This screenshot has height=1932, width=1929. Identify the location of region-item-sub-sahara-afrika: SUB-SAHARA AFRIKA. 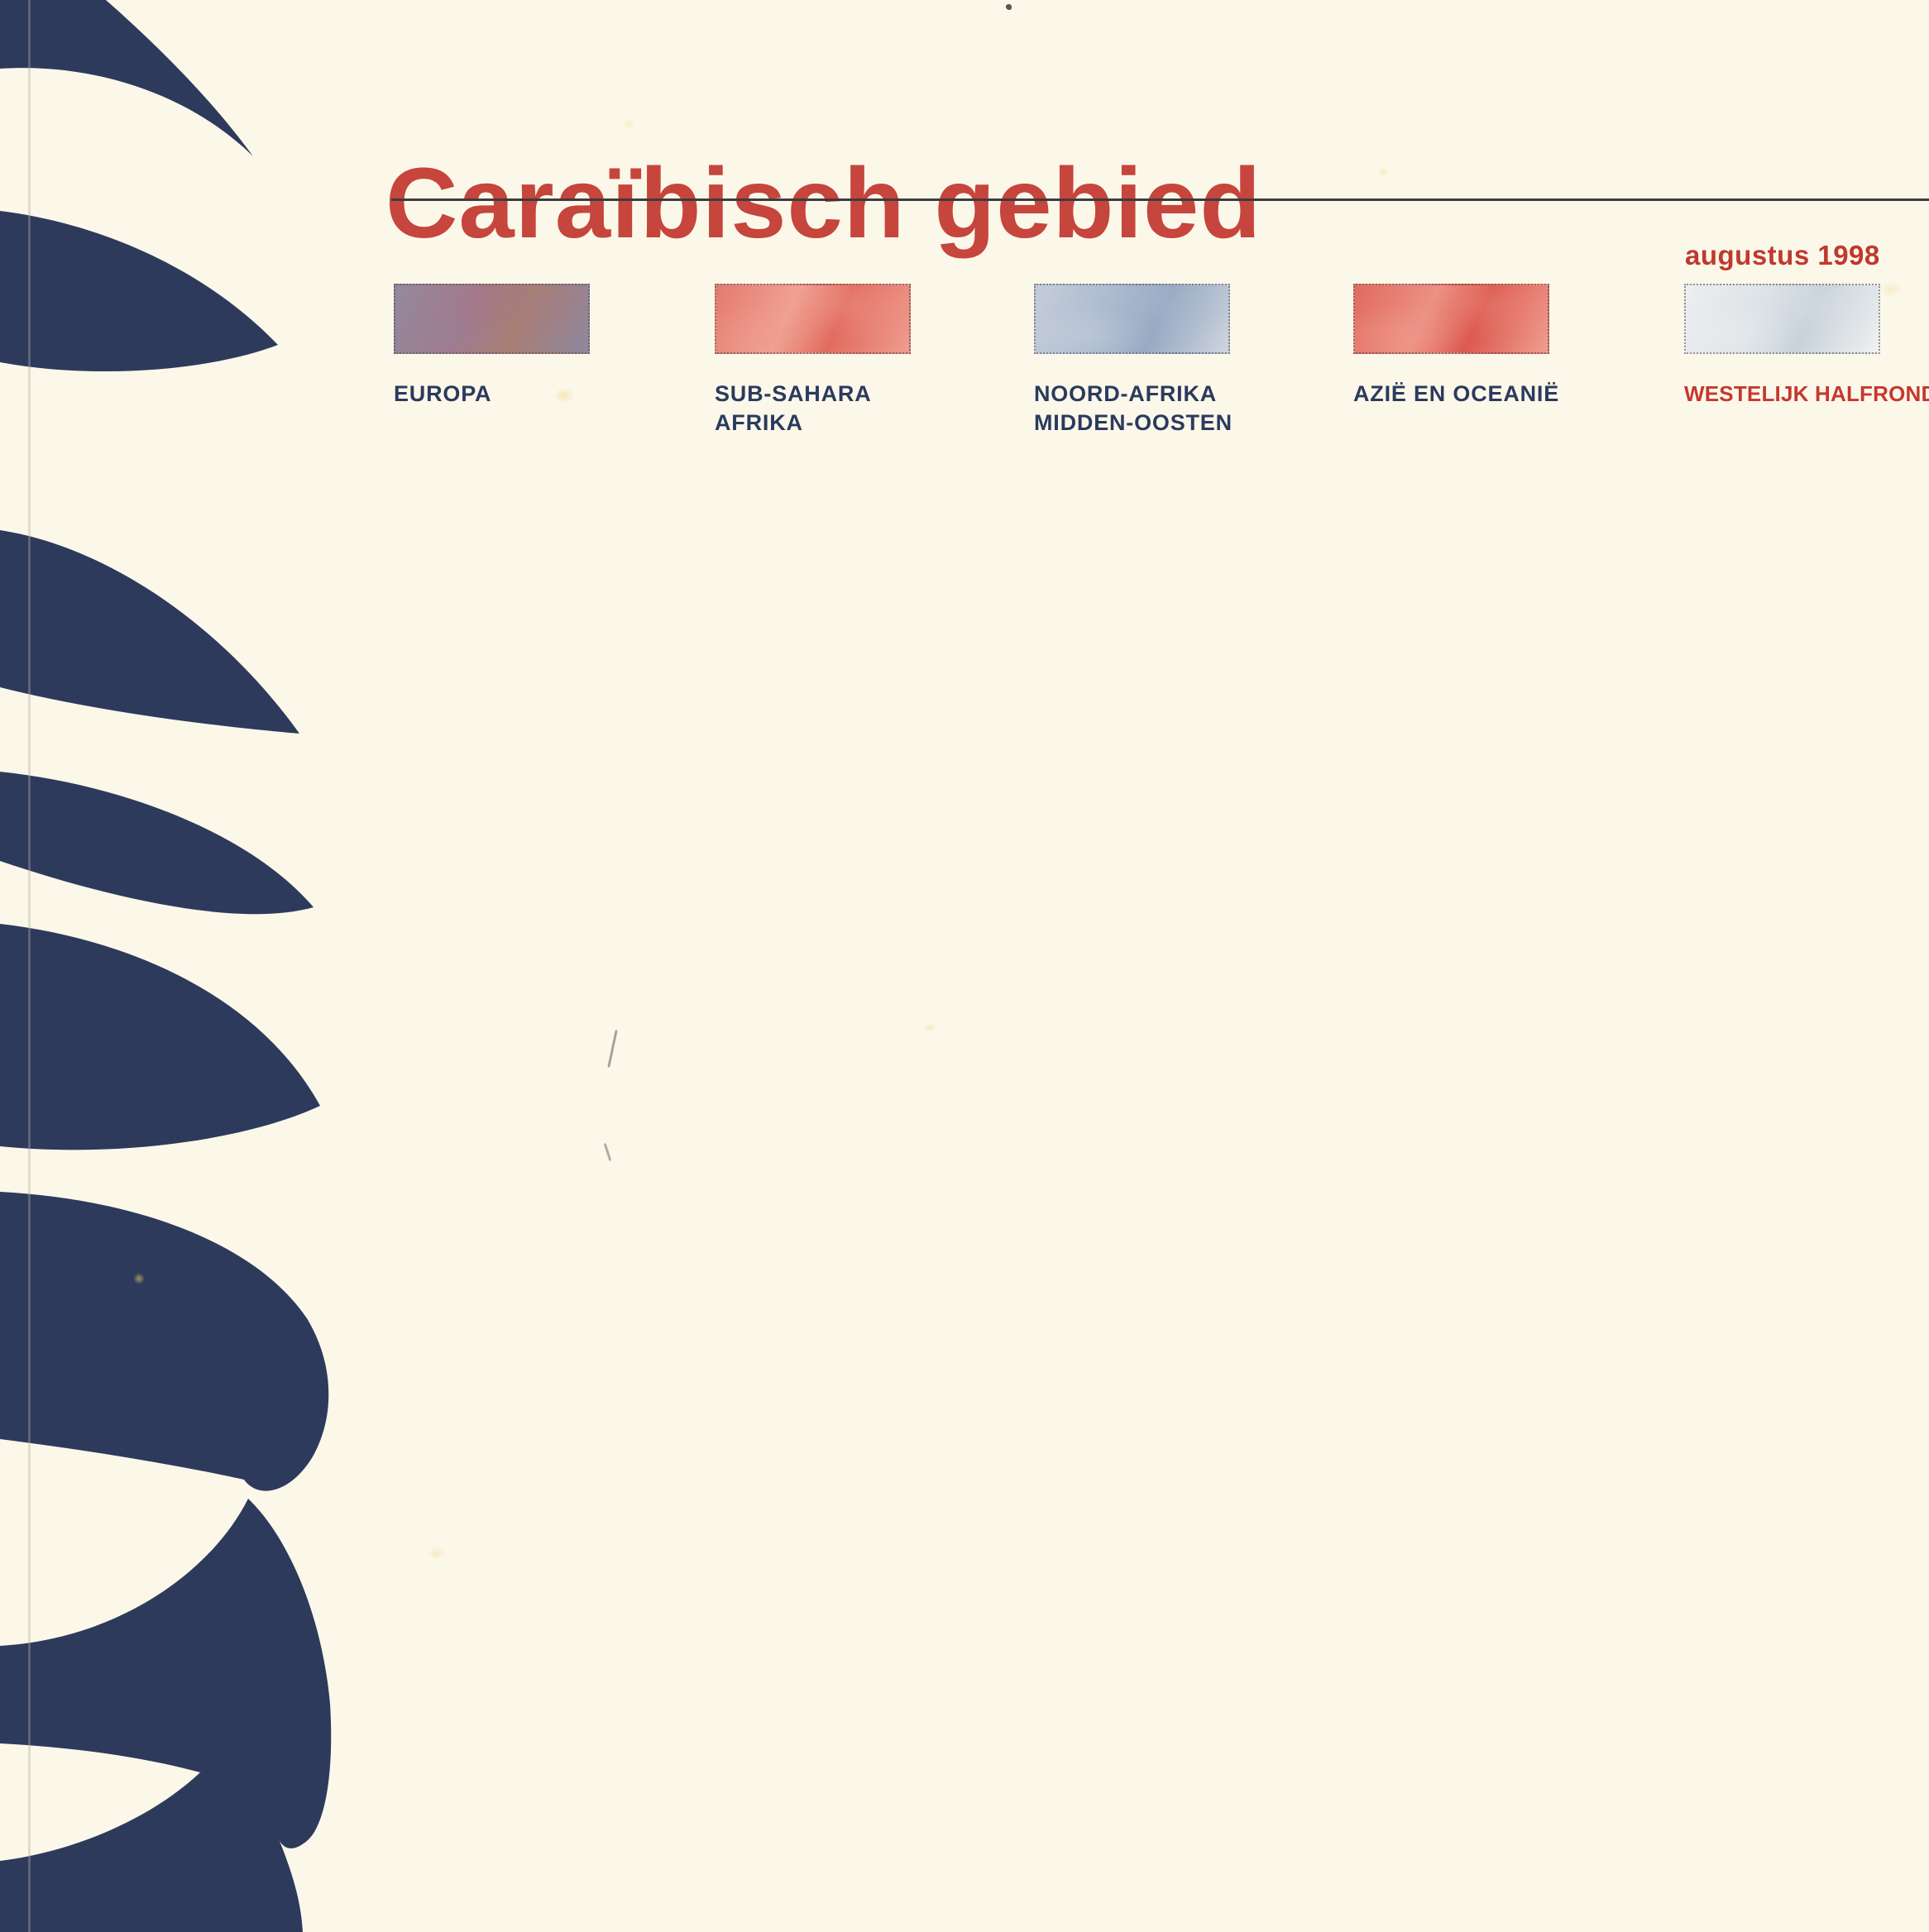
(813, 361).